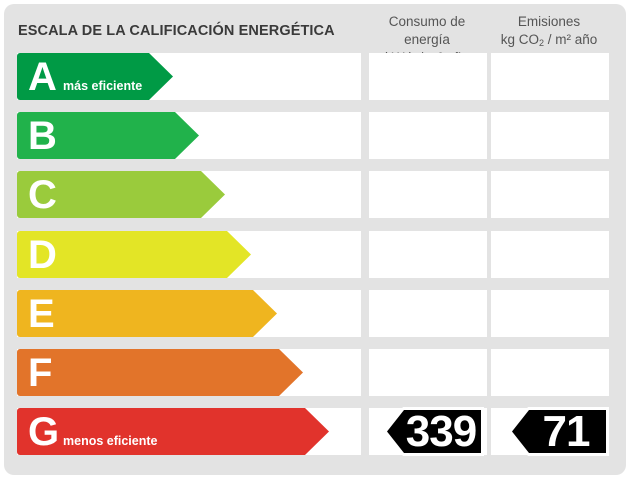 This screenshot has height=483, width=630. Describe the element at coordinates (428, 313) in the screenshot. I see `consumption-cell-e` at that location.